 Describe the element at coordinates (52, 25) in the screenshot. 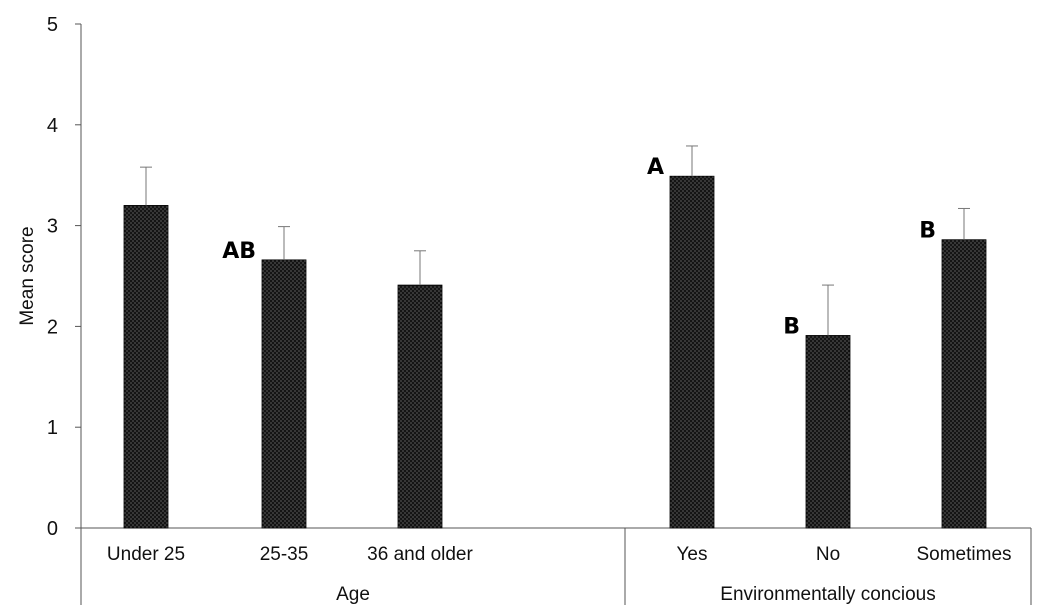

I see `y-tick-label: 5` at that location.